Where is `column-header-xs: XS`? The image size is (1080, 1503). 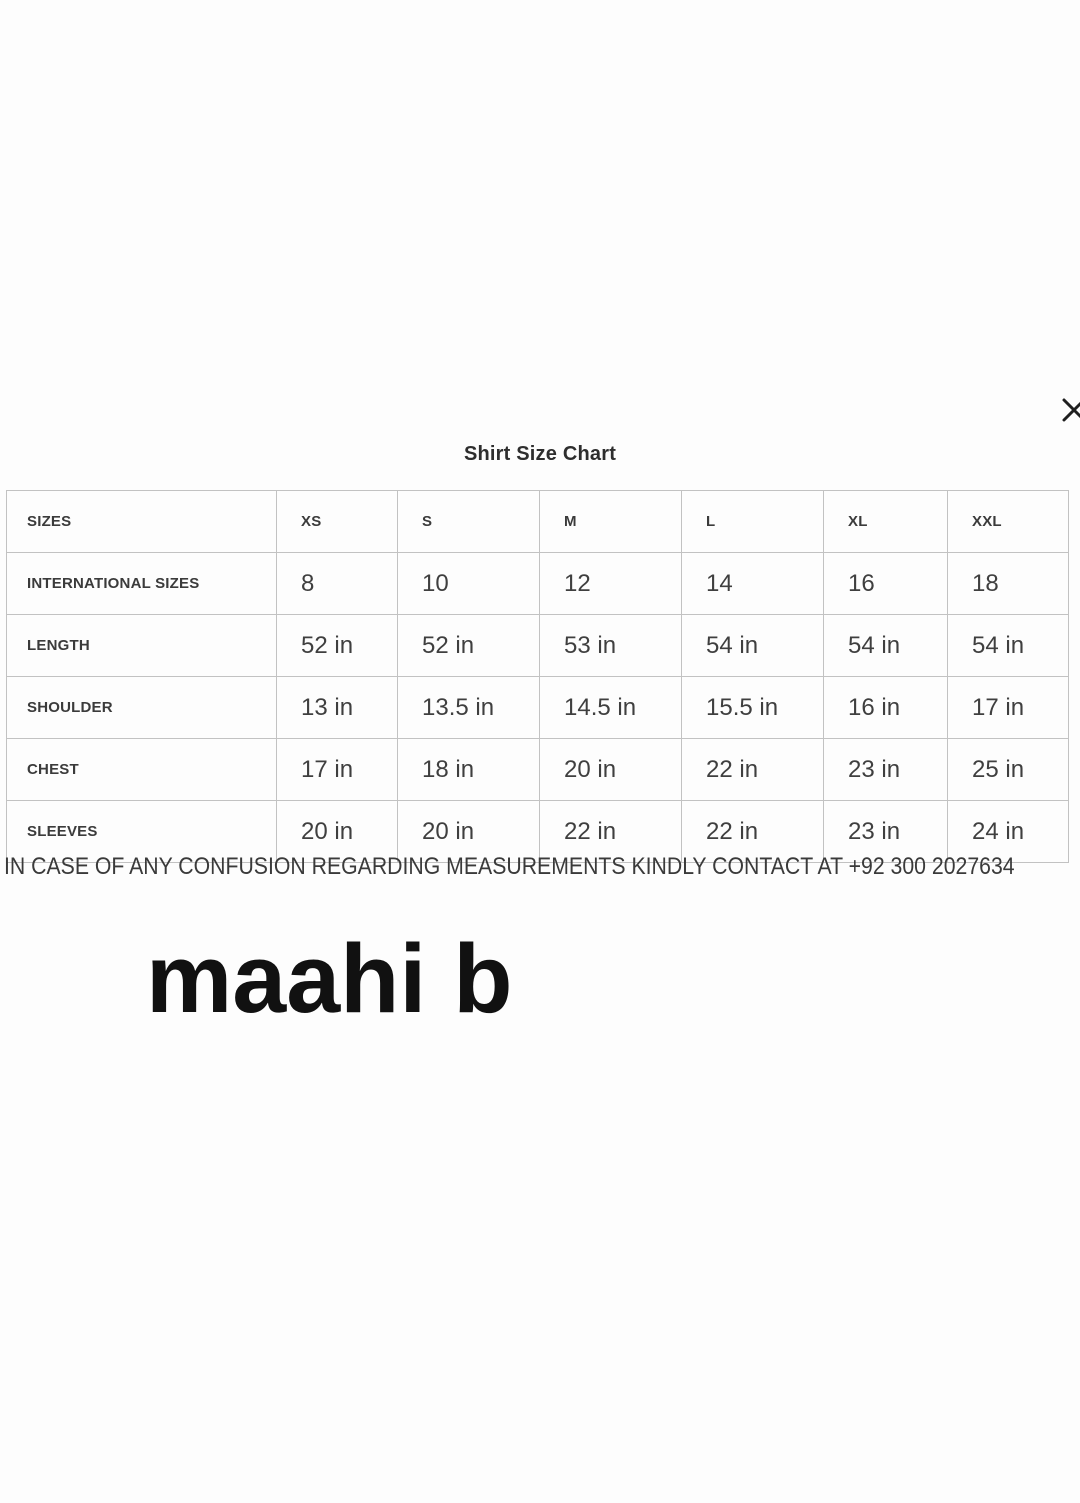
column-header-xs: XS is located at coordinates (337, 521).